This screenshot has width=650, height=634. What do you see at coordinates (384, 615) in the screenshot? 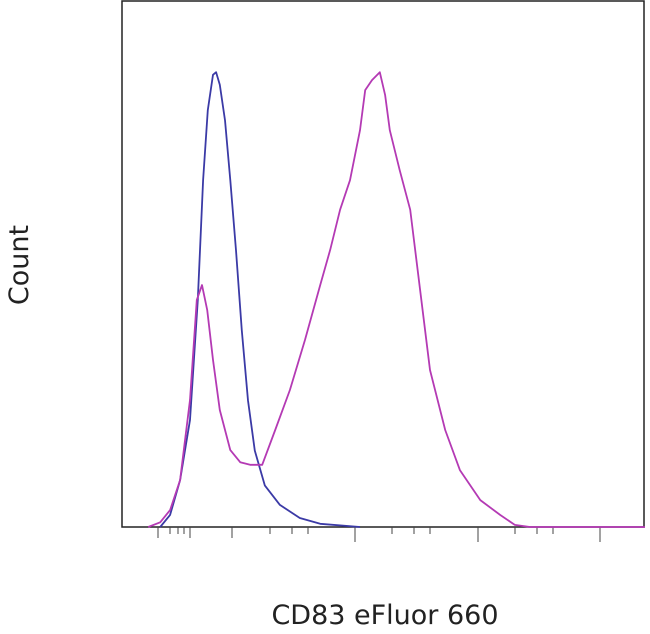
I see `x-axis-label: CD83 eFluor 660` at bounding box center [384, 615].